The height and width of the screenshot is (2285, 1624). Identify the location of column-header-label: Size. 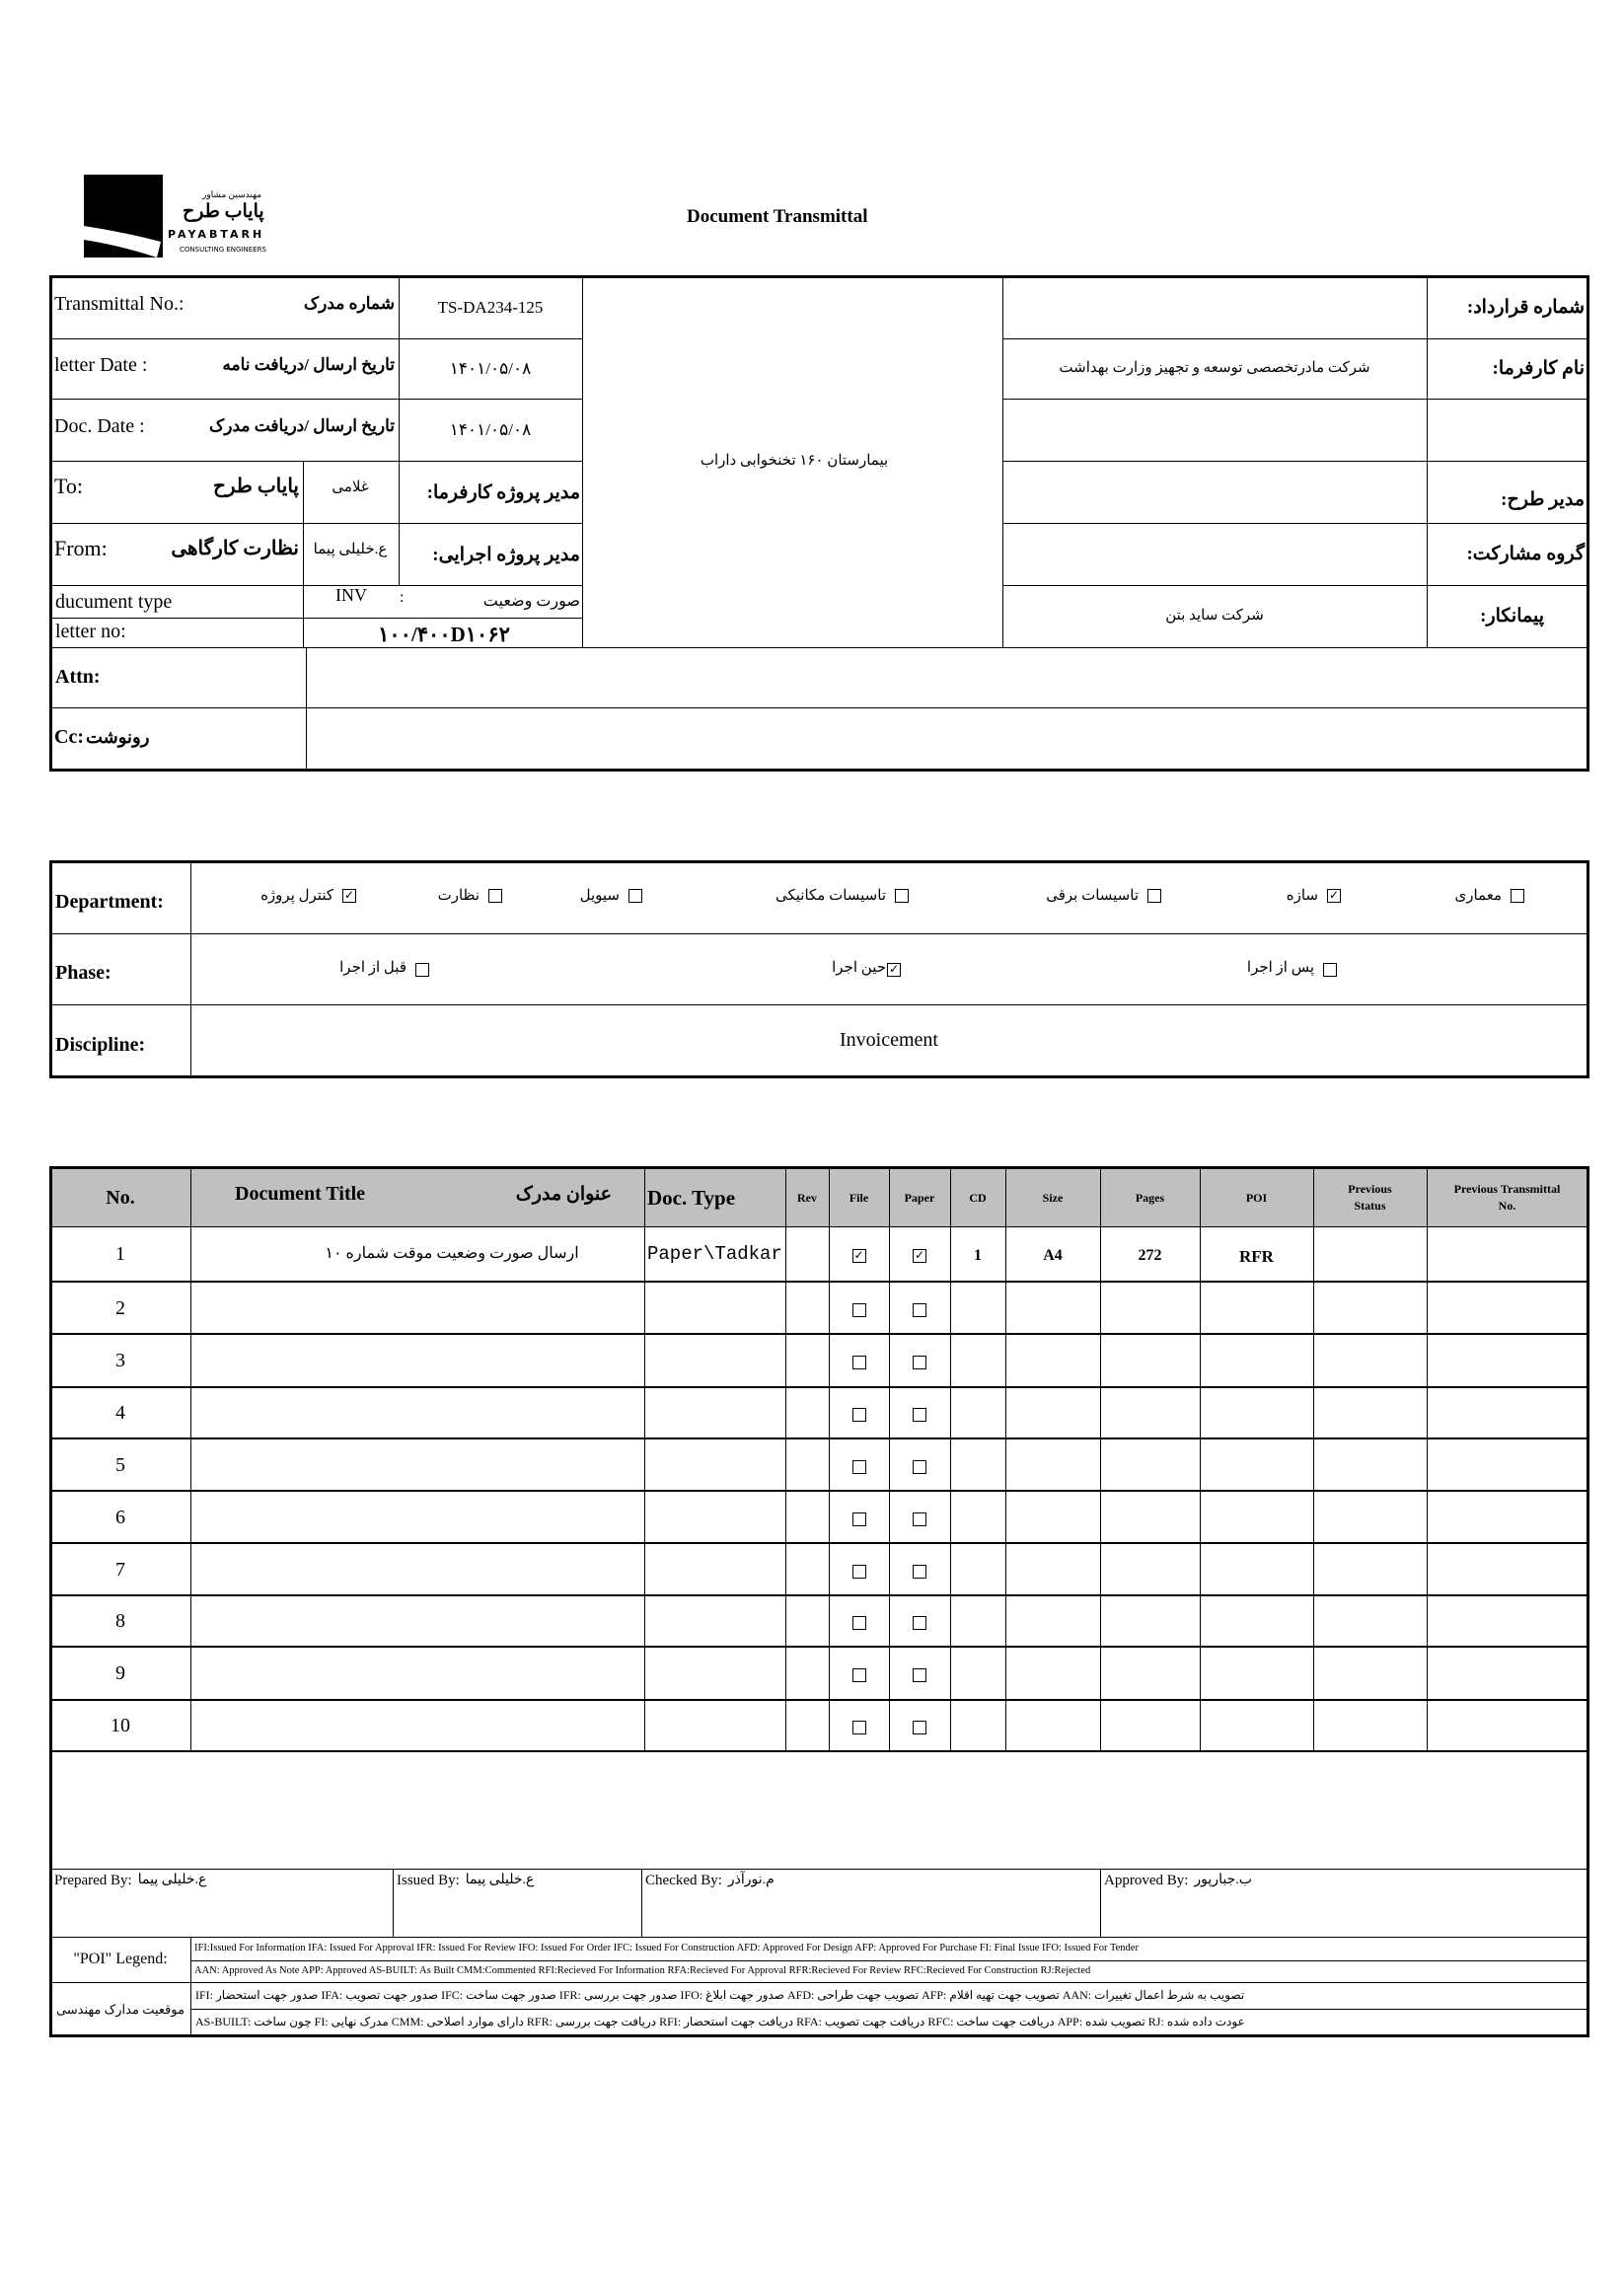
(1053, 1198).